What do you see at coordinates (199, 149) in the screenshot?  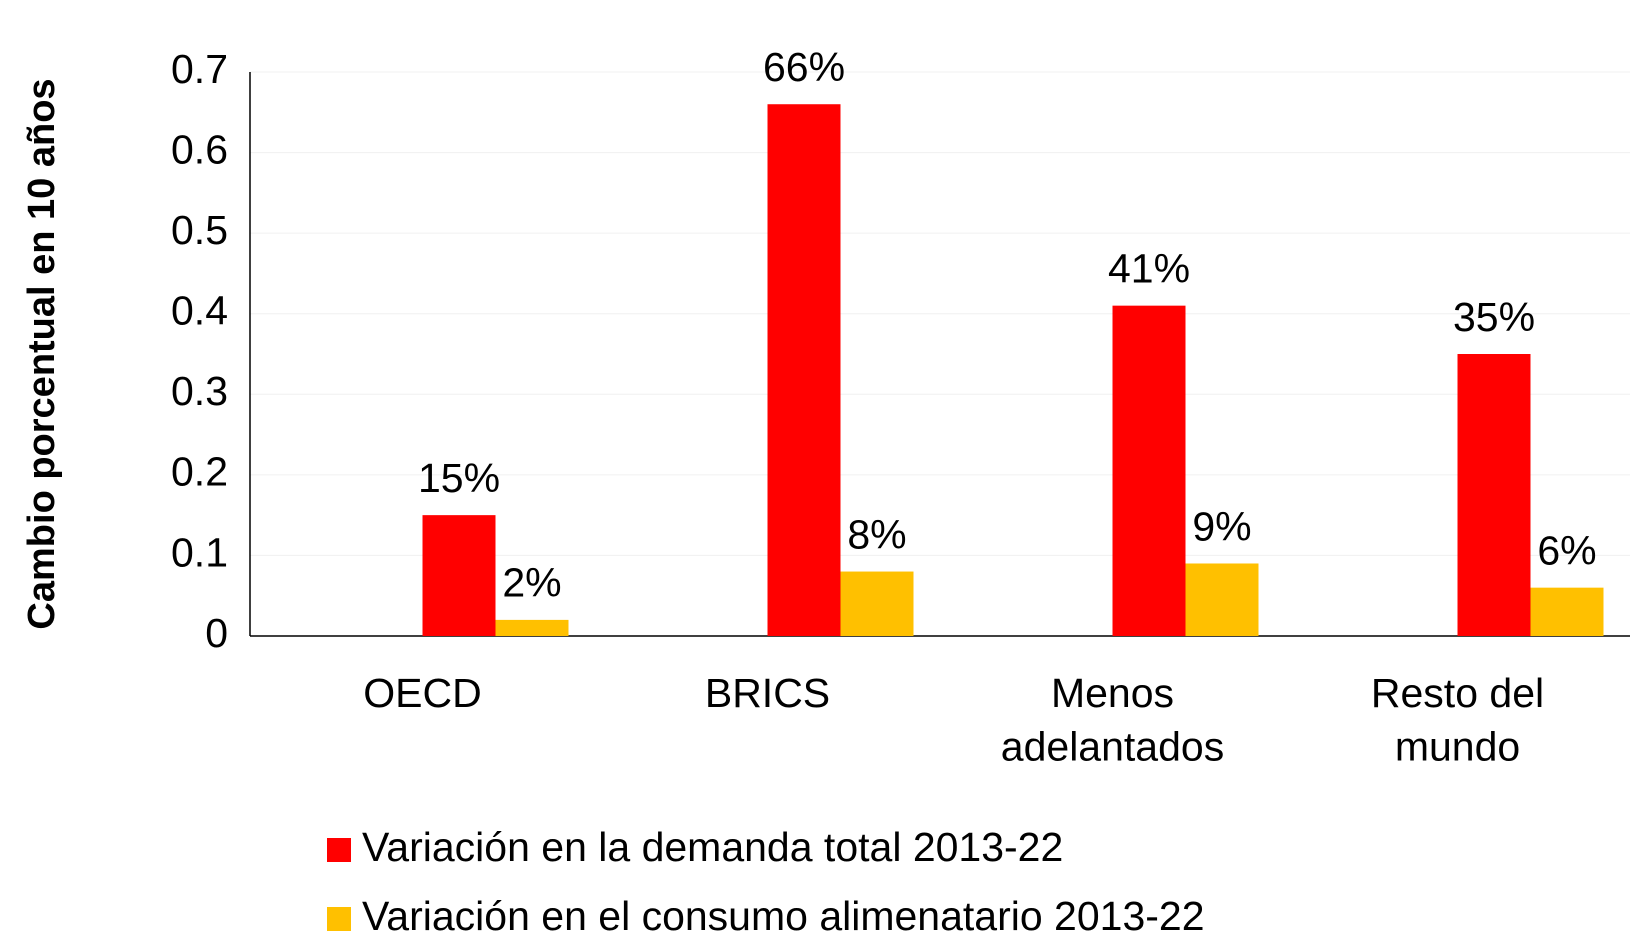 I see `y-tick-label: 0.6` at bounding box center [199, 149].